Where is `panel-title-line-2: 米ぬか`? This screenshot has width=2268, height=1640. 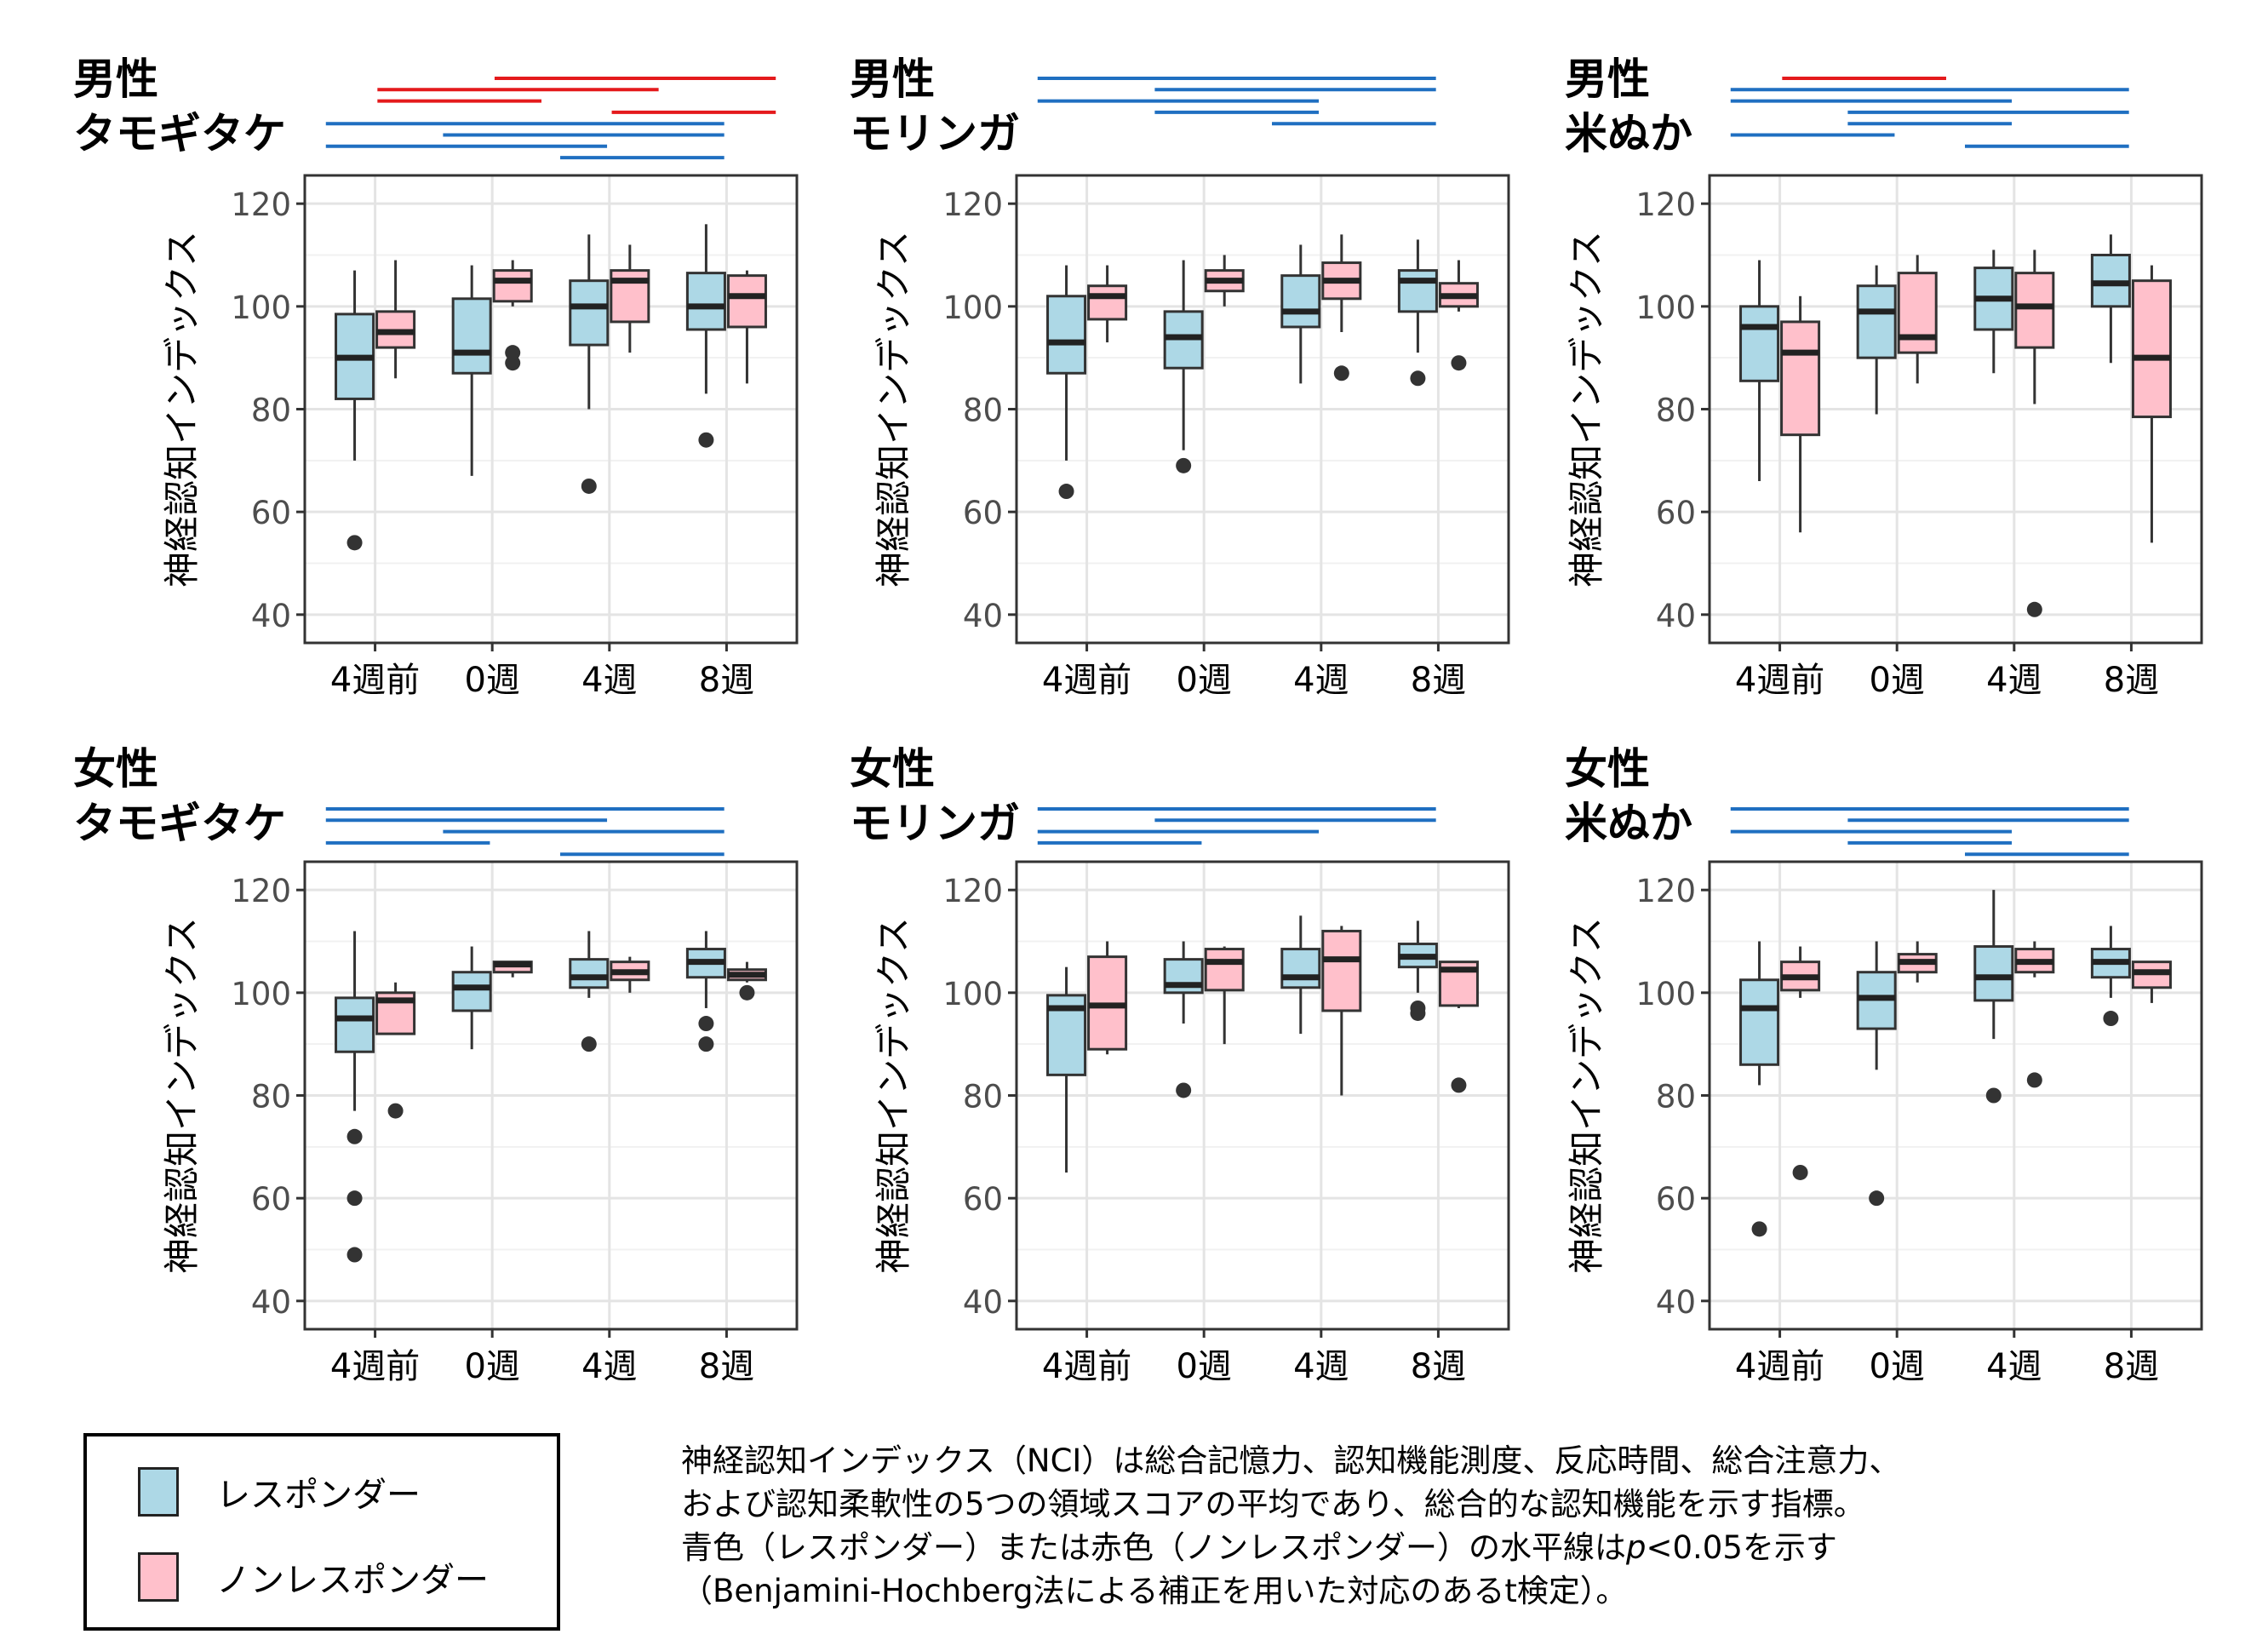
panel-title-line-2: 米ぬか is located at coordinates (1628, 133).